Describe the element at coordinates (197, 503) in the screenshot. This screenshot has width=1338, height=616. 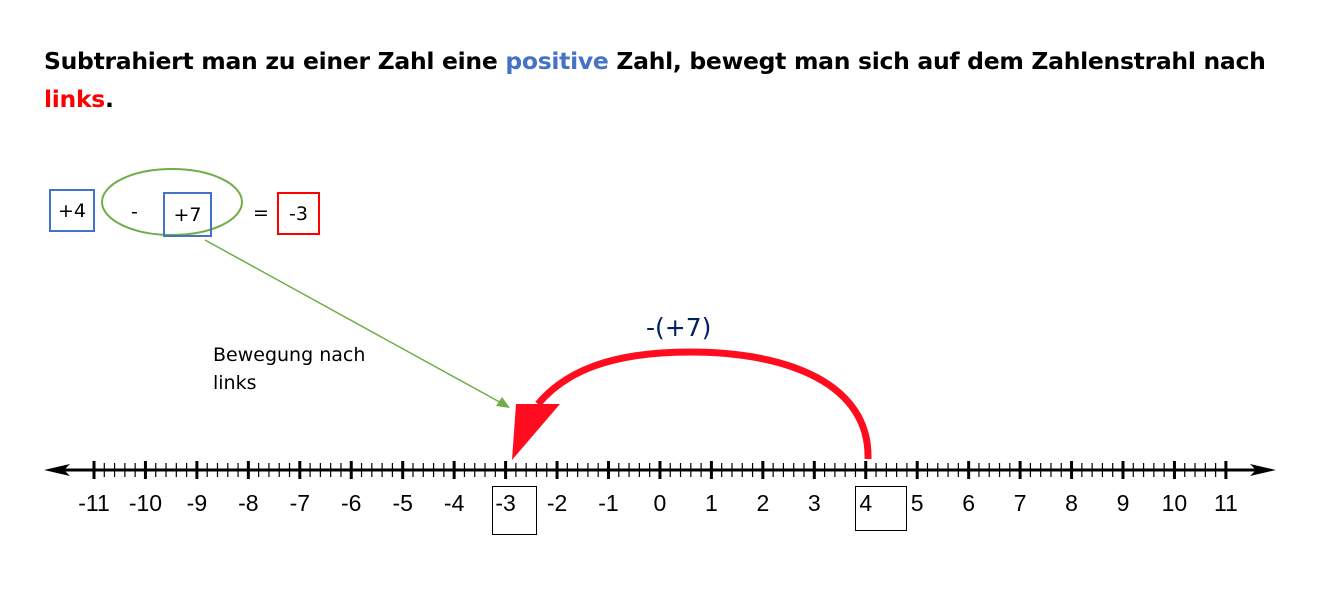
I see `tick-label: -9` at that location.